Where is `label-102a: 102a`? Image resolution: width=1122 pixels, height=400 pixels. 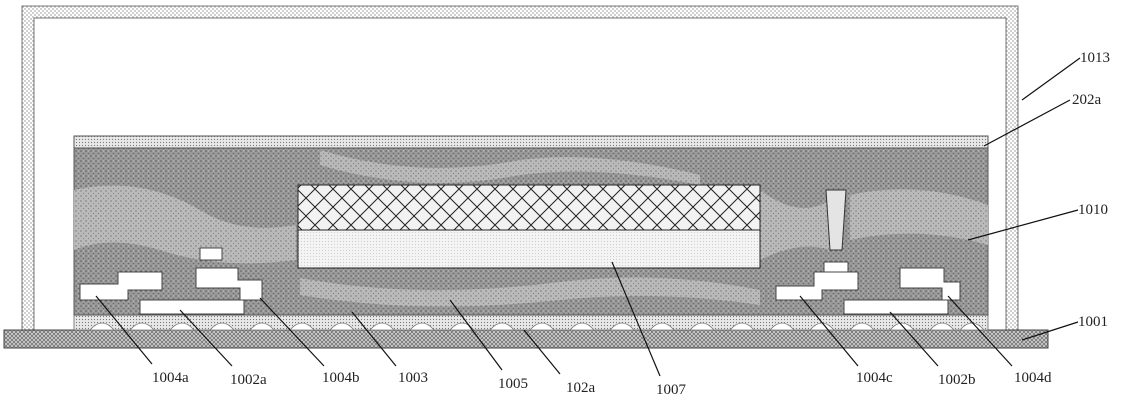
label-102a: 102a is located at coordinates (581, 388).